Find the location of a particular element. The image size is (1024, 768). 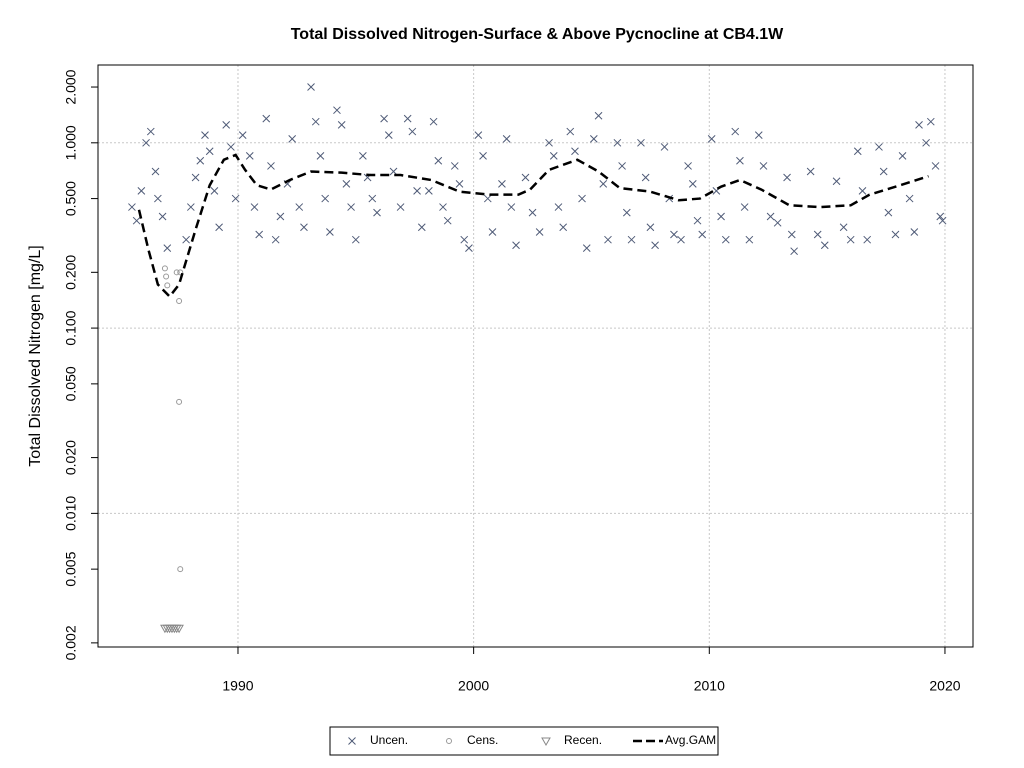

legend-text: Cens. is located at coordinates (482, 740).